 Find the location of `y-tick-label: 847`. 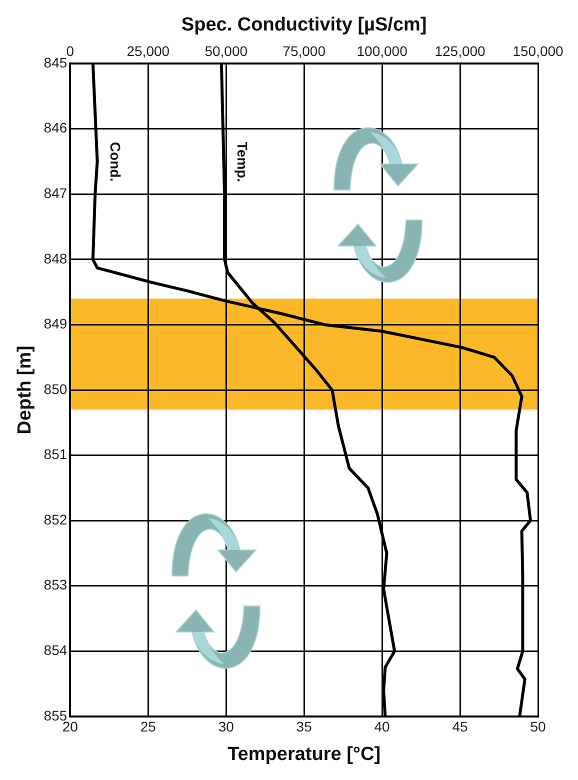

y-tick-label: 847 is located at coordinates (56, 193).